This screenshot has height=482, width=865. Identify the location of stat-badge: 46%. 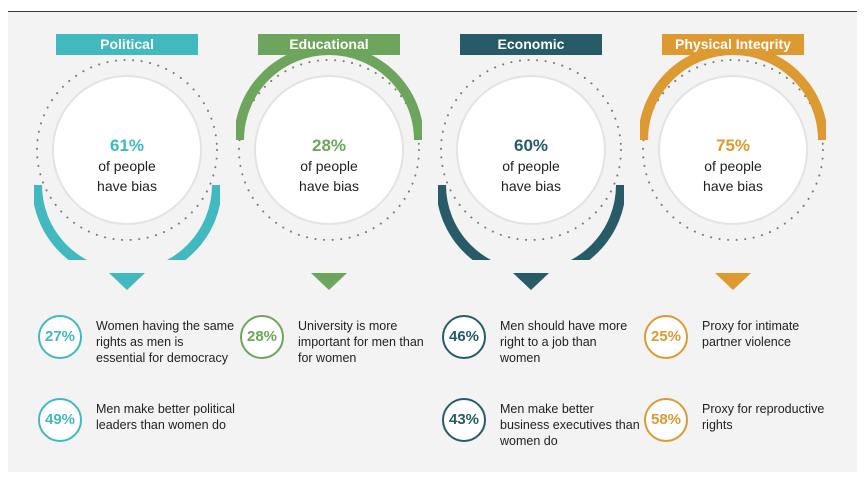
(464, 337).